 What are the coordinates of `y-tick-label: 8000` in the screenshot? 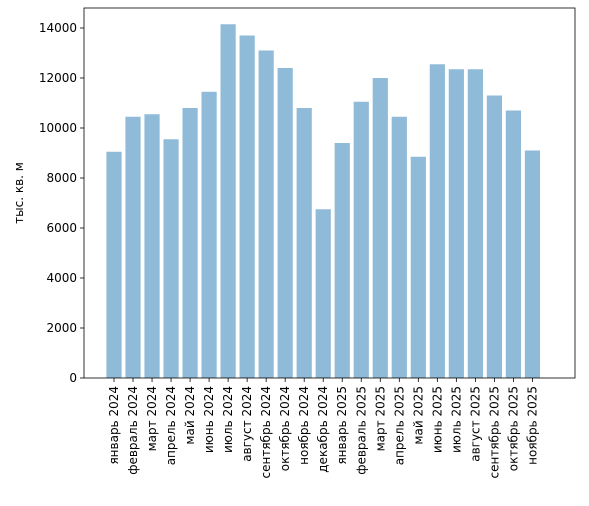 It's located at (61, 178).